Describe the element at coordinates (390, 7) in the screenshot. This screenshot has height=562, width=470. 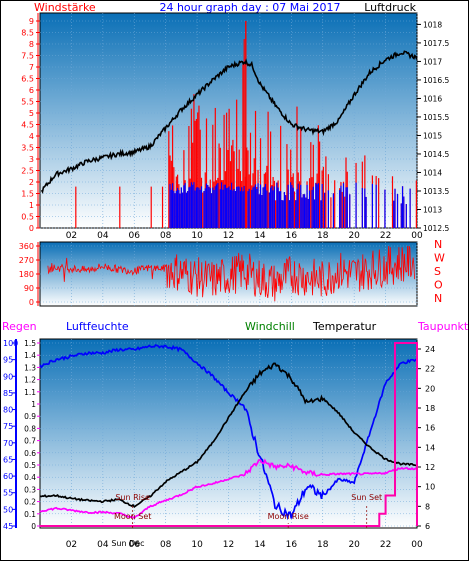
I see `pressure-axis-title: Luftdruck` at that location.